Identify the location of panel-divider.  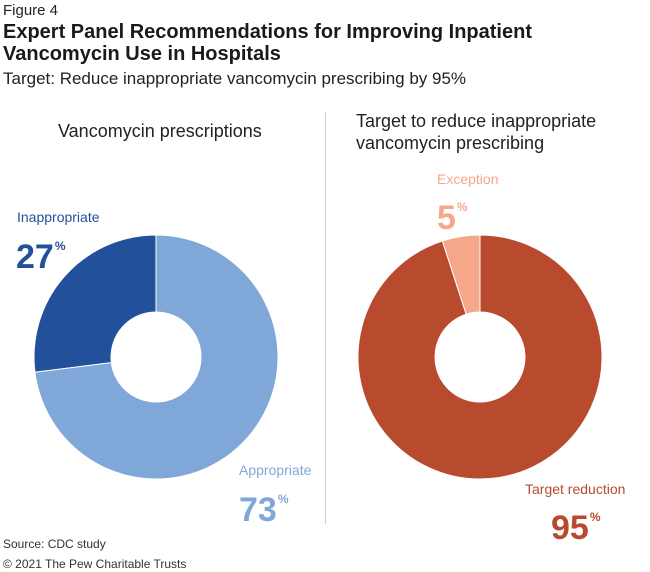
(325, 318).